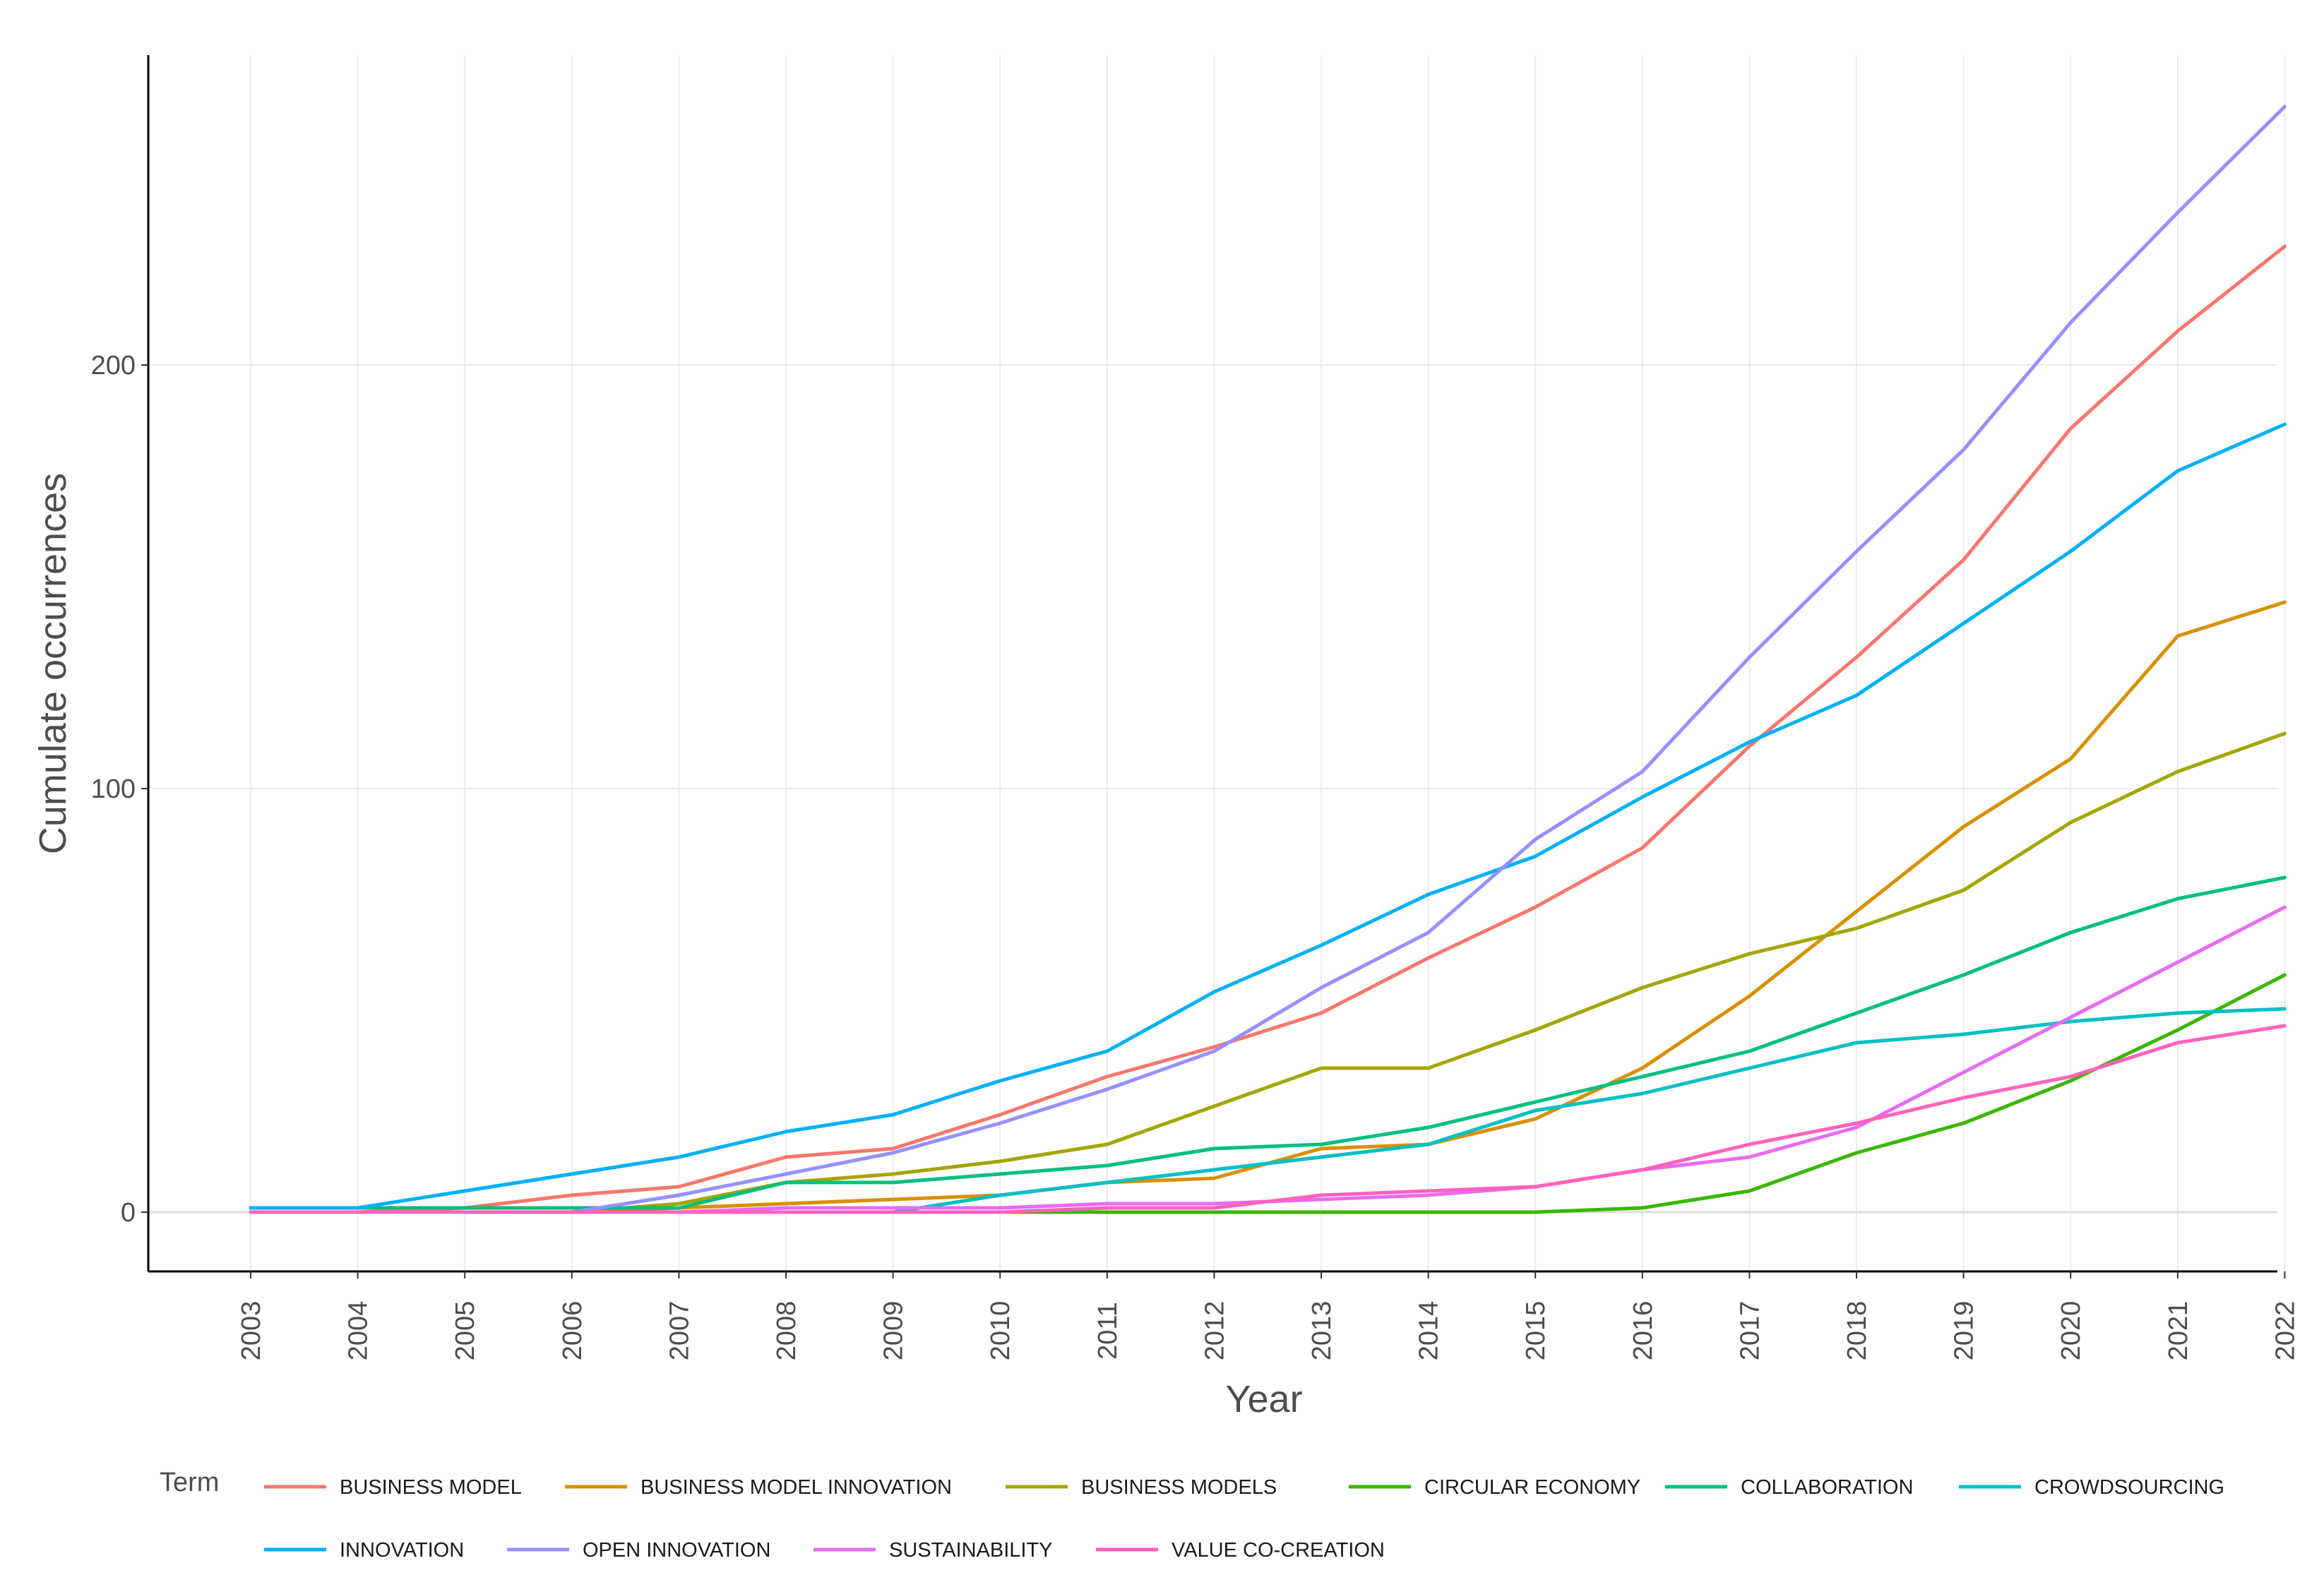 The height and width of the screenshot is (1587, 2324). What do you see at coordinates (573, 1331) in the screenshot?
I see `x-tick-label: 2006` at bounding box center [573, 1331].